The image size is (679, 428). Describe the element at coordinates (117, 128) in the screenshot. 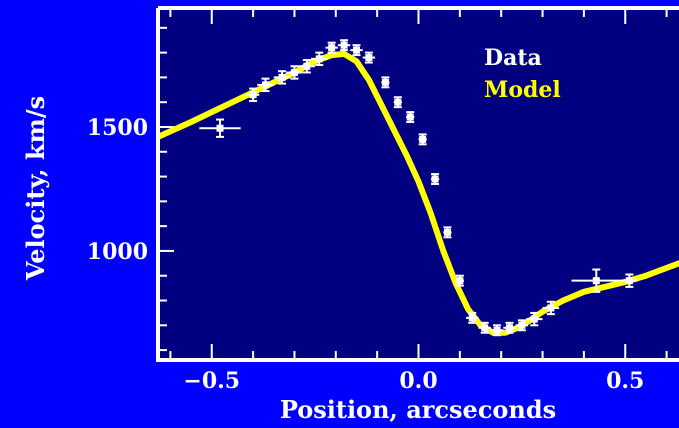

I see `y-tick-label: 1500` at that location.